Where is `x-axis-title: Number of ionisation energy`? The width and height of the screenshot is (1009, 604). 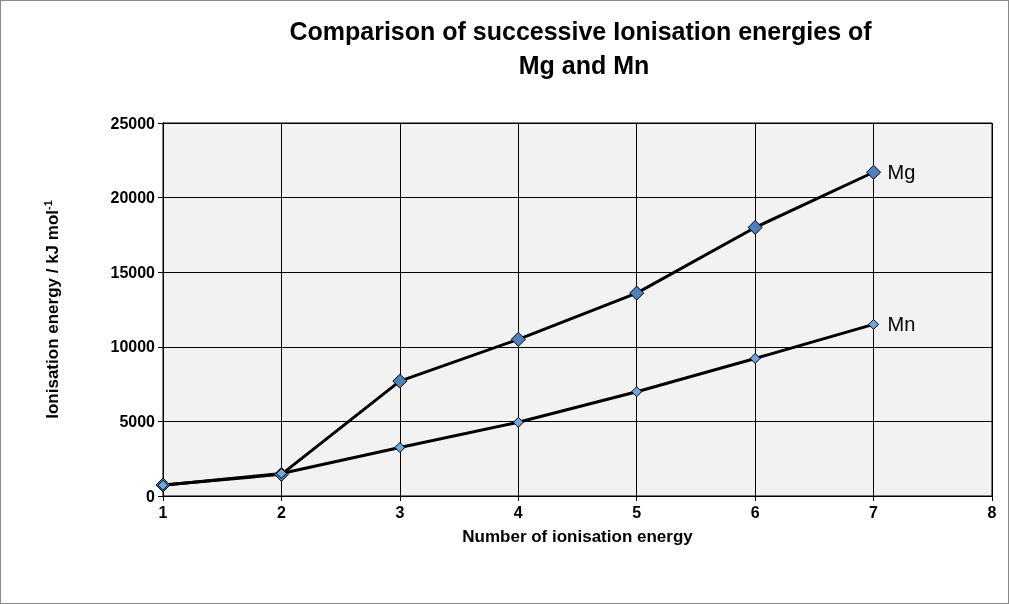 x-axis-title: Number of ionisation energy is located at coordinates (578, 536).